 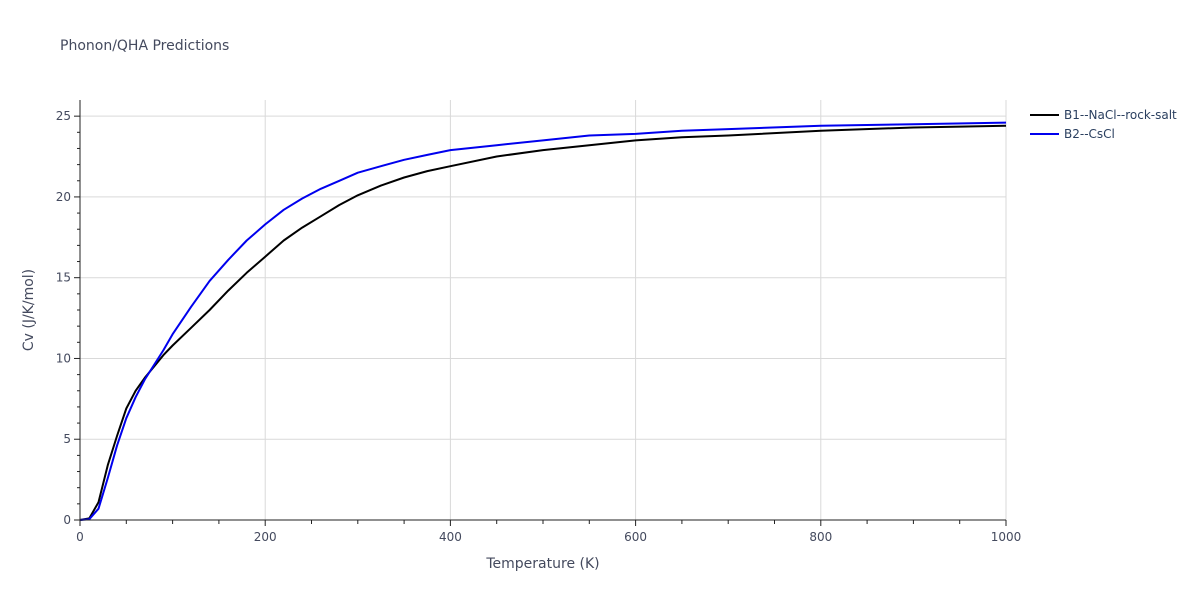 I want to click on chart-title: Phonon/QHA Predictions, so click(x=144, y=46).